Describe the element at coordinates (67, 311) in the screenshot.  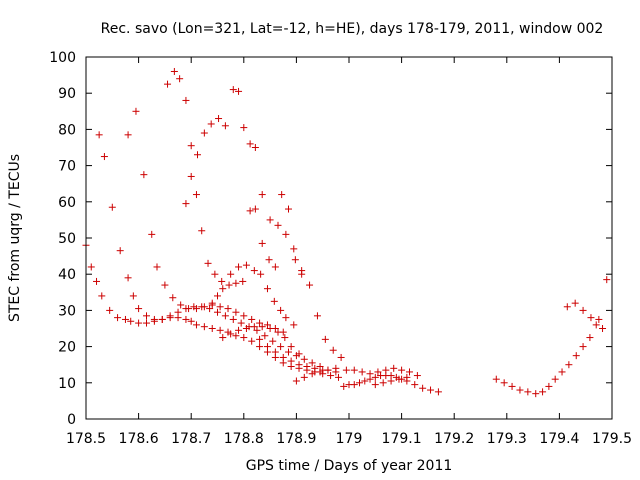
I see `y-tick-label: 30` at that location.